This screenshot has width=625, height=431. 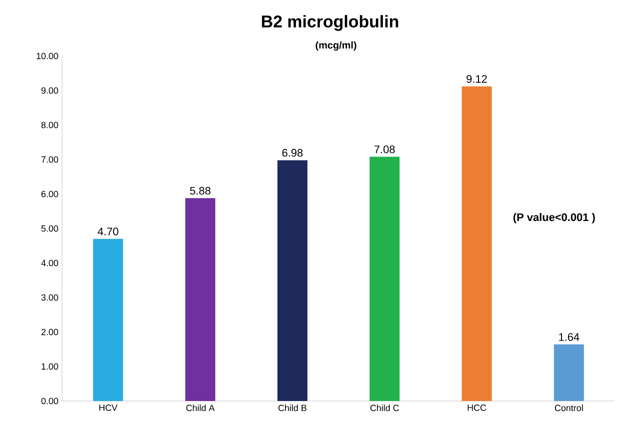 I want to click on data-label: 9.12, so click(x=476, y=79).